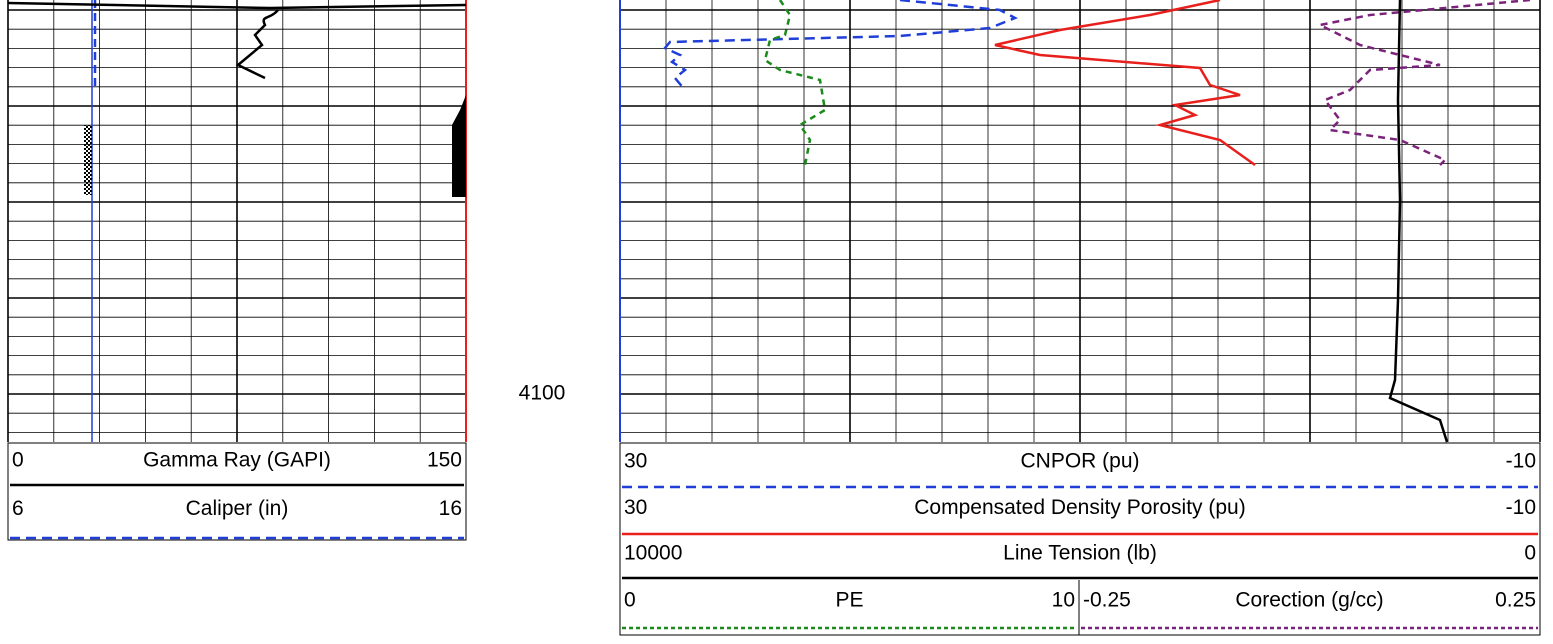 The width and height of the screenshot is (1553, 644). What do you see at coordinates (849, 600) in the screenshot?
I see `curve-name: PE` at bounding box center [849, 600].